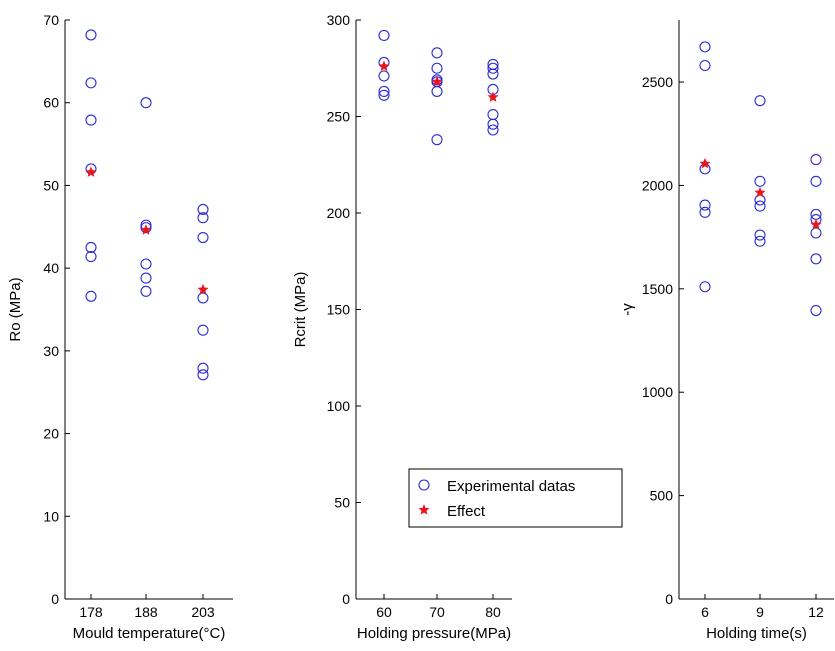 This screenshot has width=835, height=651. I want to click on y-tick-label: 2500, so click(657, 82).